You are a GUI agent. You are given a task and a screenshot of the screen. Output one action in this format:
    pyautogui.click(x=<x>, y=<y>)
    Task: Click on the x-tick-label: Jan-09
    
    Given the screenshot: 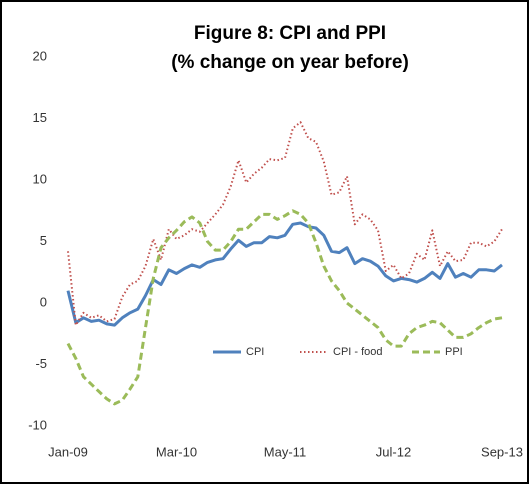 What is the action you would take?
    pyautogui.click(x=68, y=451)
    